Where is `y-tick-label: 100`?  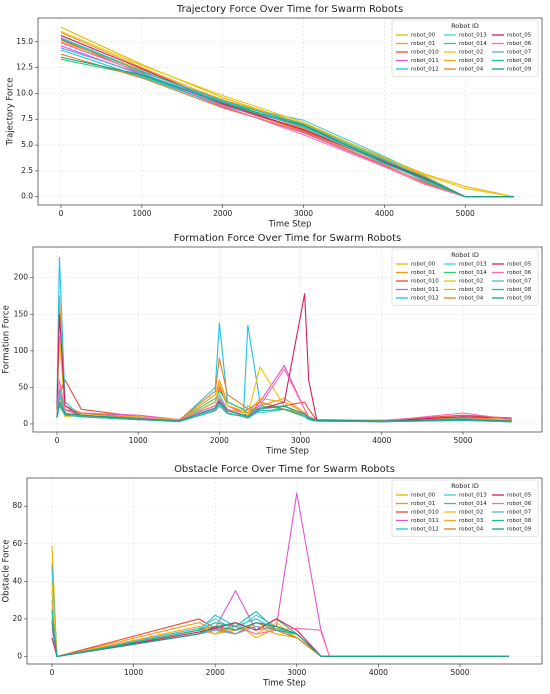
y-tick-label: 100 is located at coordinates (21, 350).